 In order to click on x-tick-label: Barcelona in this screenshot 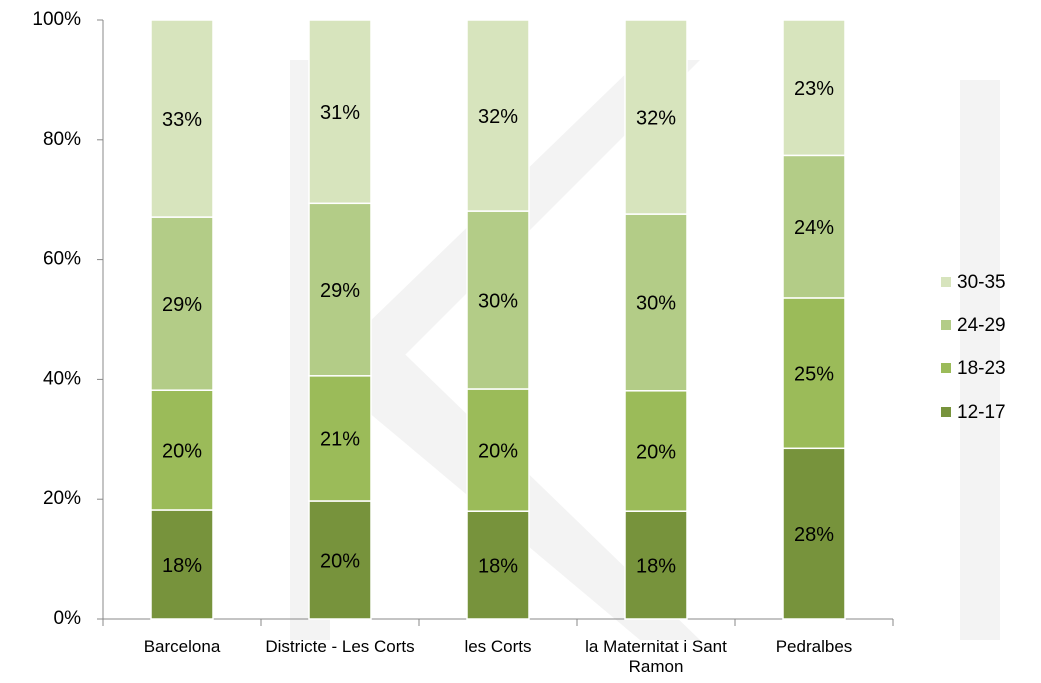, I will do `click(182, 646)`.